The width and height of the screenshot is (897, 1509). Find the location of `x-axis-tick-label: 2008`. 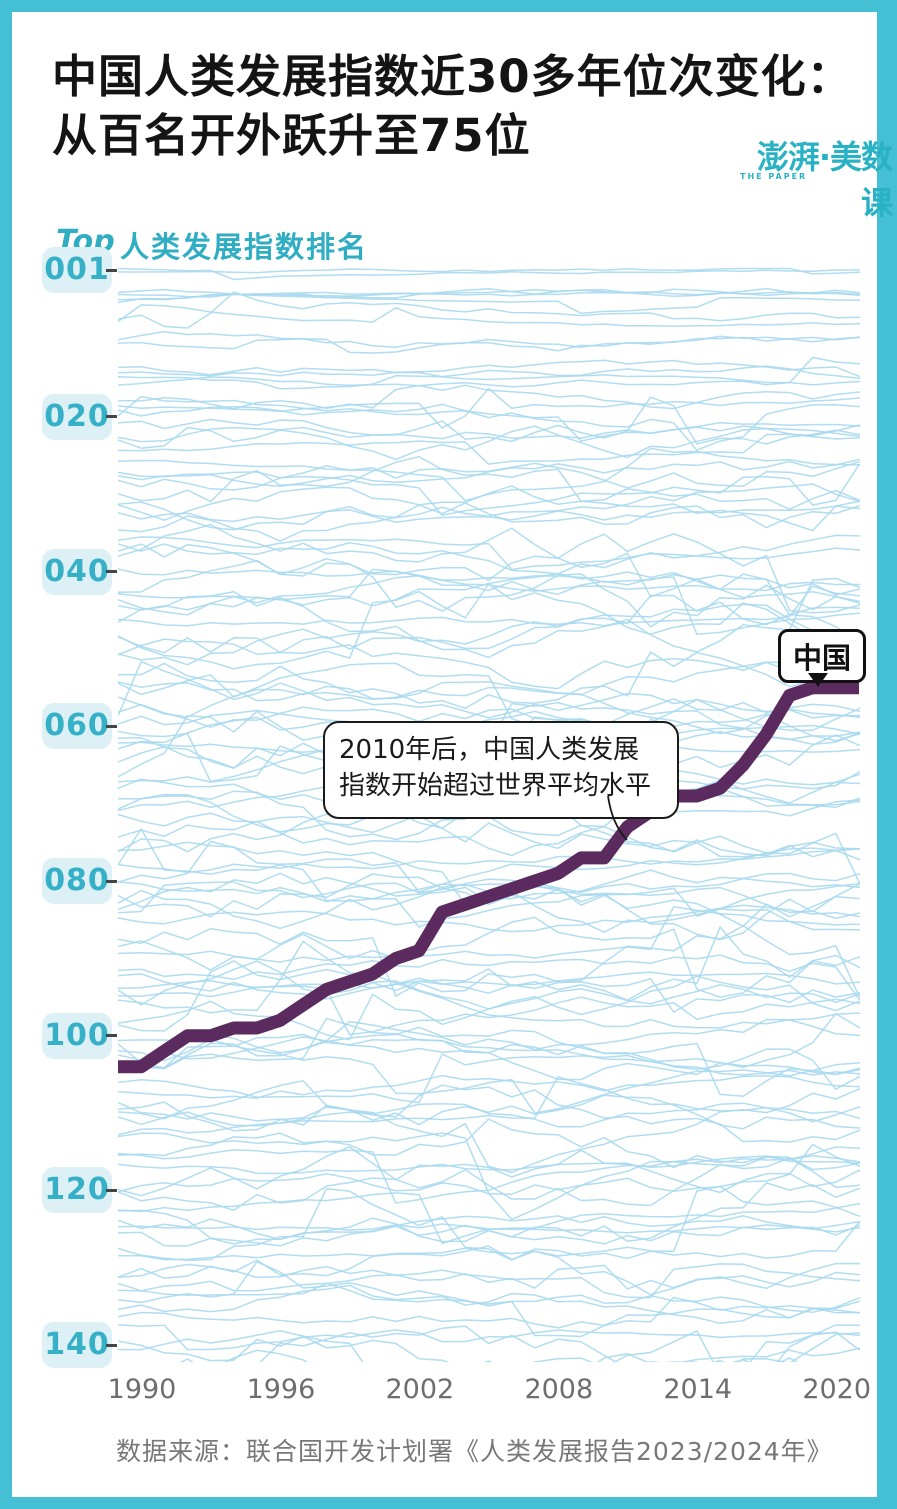

x-axis-tick-label: 2008 is located at coordinates (559, 1389).